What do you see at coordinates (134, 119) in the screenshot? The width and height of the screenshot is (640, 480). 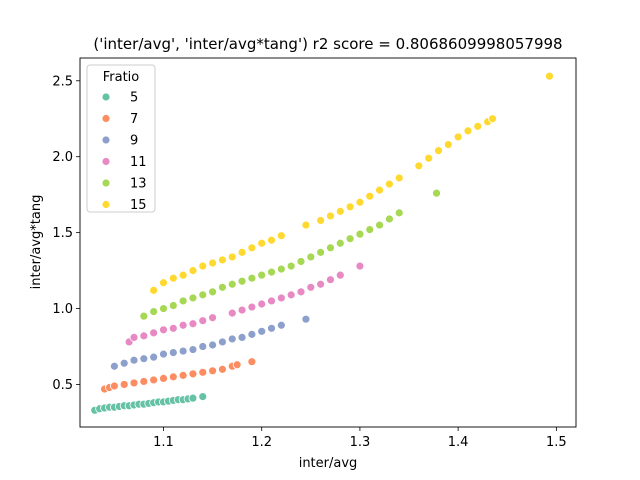 I see `legend-label: 7` at bounding box center [134, 119].